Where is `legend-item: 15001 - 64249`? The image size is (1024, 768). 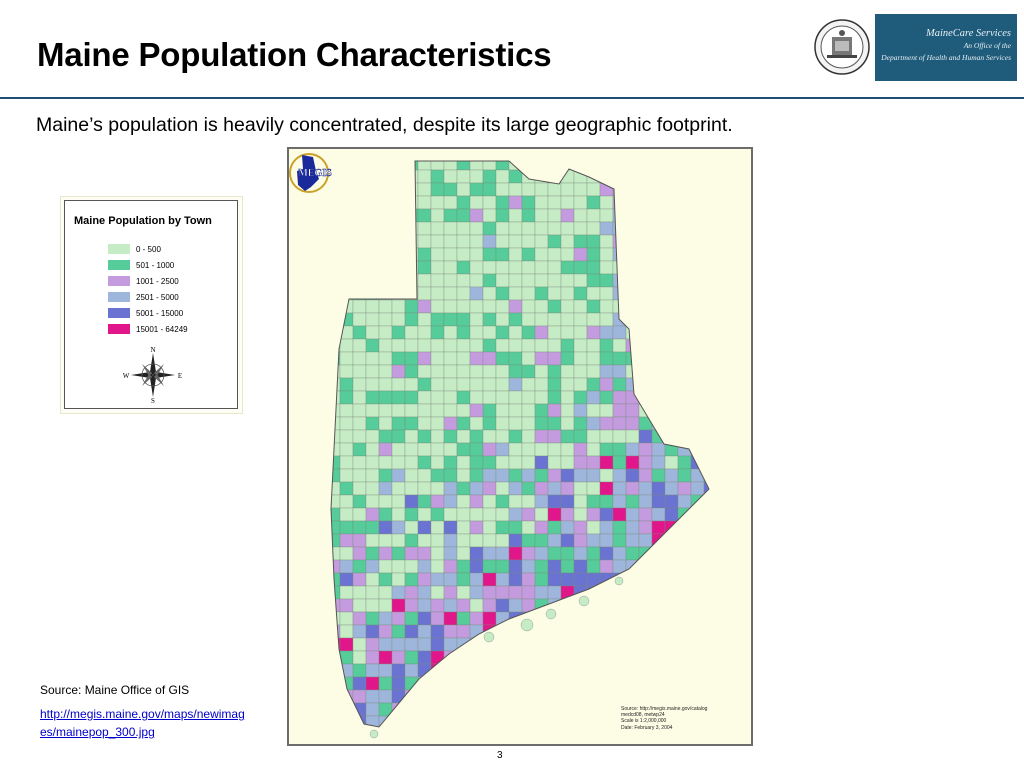
legend-item: 15001 - 64249 is located at coordinates (148, 329).